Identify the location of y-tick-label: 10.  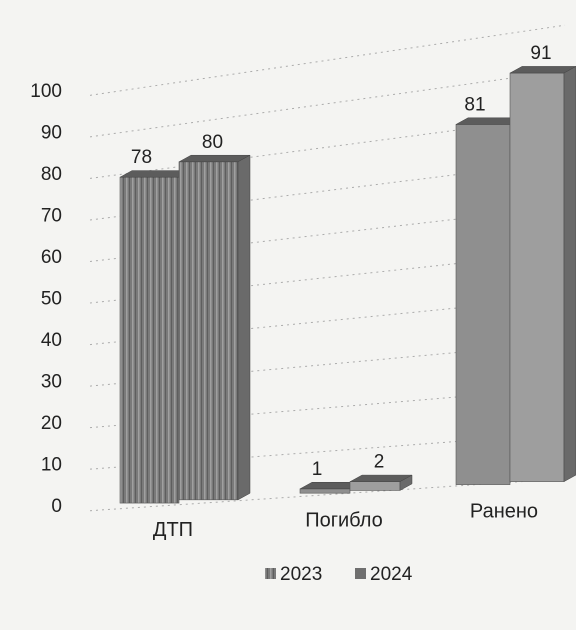
(51, 465).